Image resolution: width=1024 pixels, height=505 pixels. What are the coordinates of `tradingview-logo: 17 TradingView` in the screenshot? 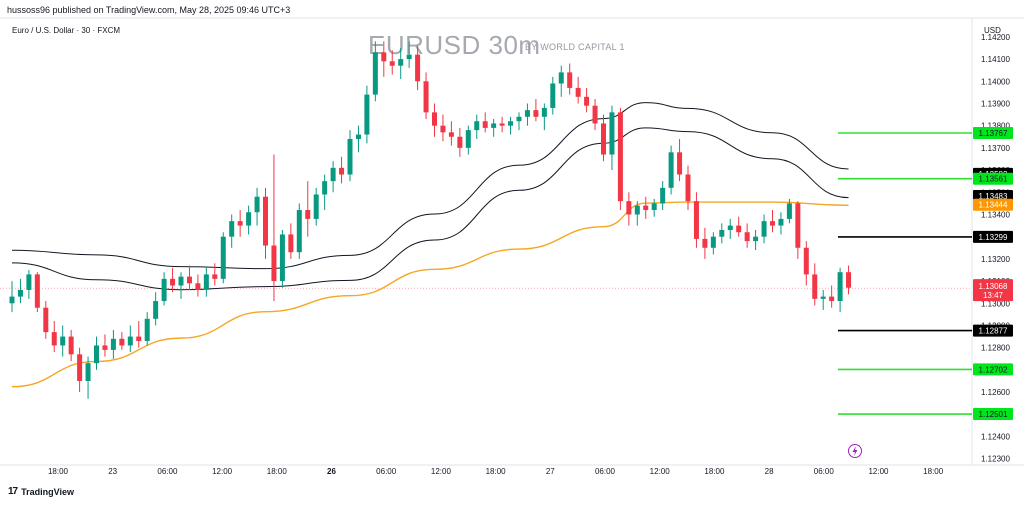 It's located at (41, 491).